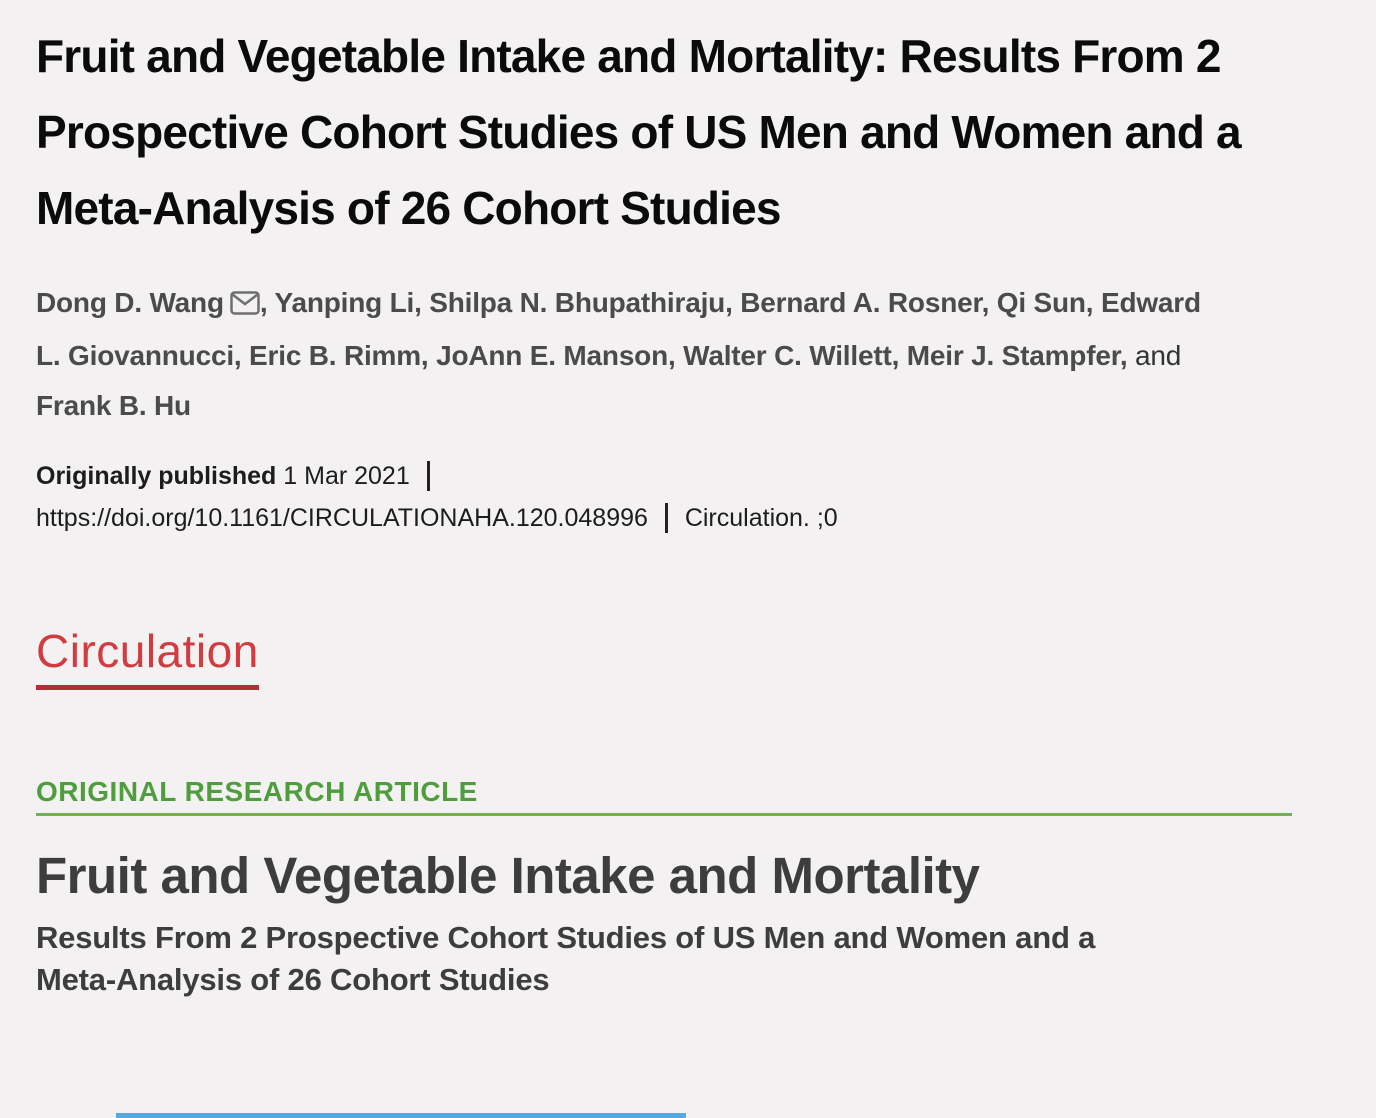 This screenshot has height=1118, width=1376. Describe the element at coordinates (761, 518) in the screenshot. I see `journal-citation: Circulation. ;0` at that location.